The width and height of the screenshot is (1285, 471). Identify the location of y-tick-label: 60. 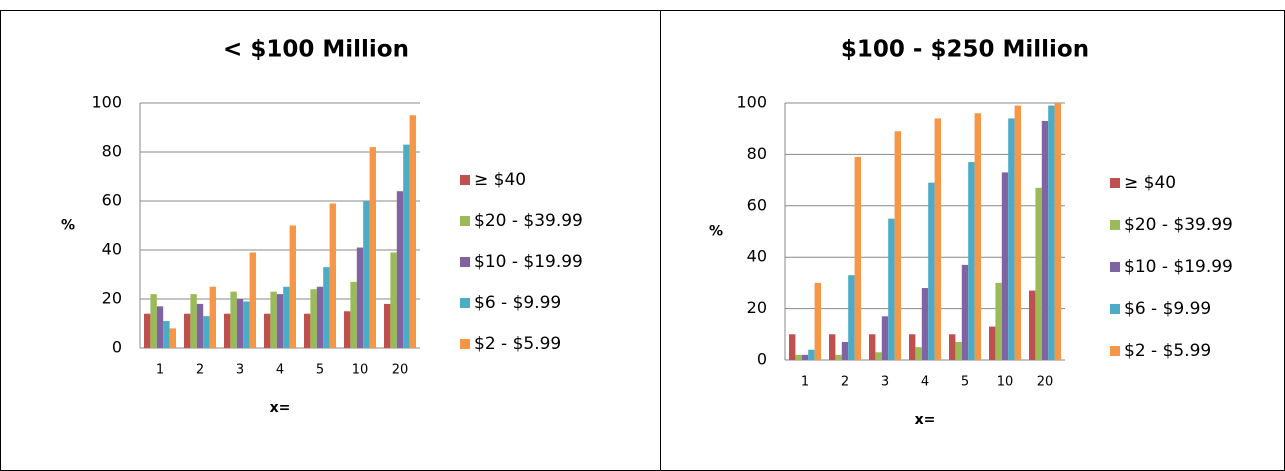
(757, 204).